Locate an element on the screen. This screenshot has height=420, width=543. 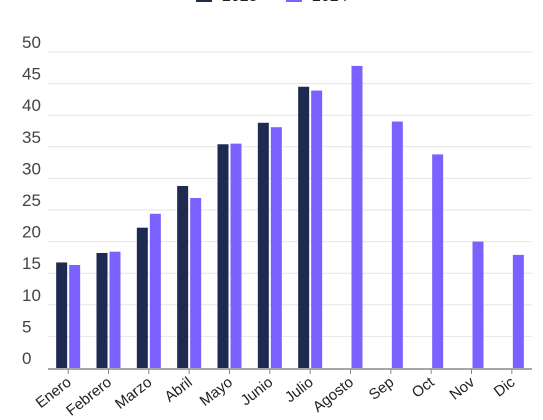
y-tick-label: 25 is located at coordinates (31, 200).